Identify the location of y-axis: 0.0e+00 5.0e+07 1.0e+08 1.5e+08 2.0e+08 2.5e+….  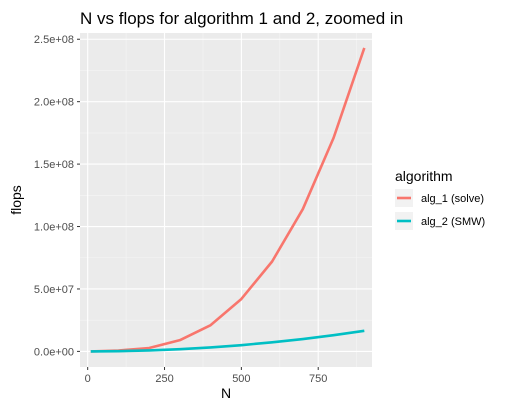
(57, 196).